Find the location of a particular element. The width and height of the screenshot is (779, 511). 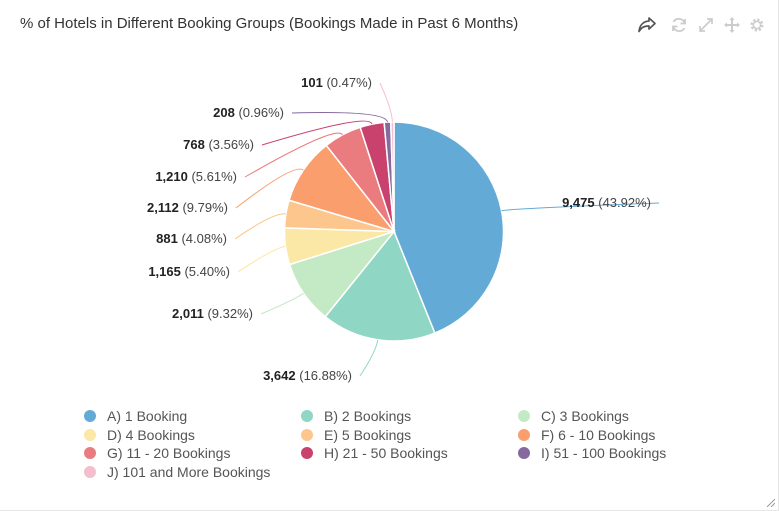

resize-handle-icon is located at coordinates (771, 503).